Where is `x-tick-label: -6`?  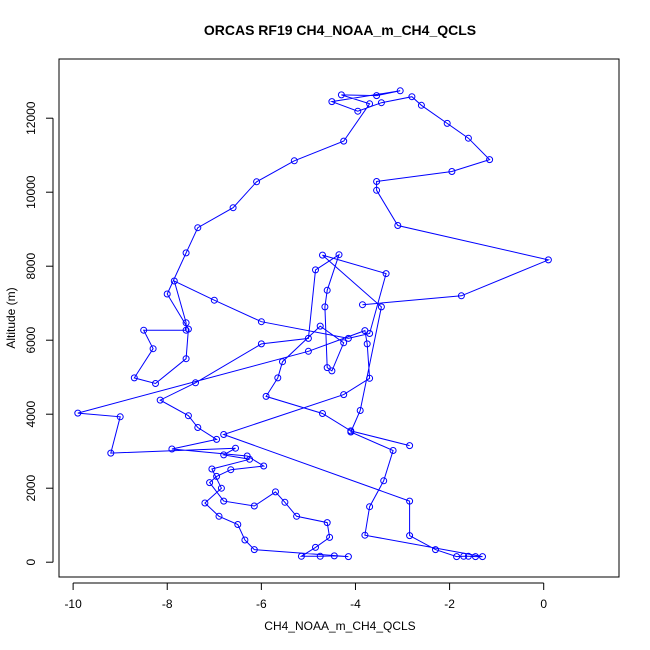 x-tick-label: -6 is located at coordinates (261, 604).